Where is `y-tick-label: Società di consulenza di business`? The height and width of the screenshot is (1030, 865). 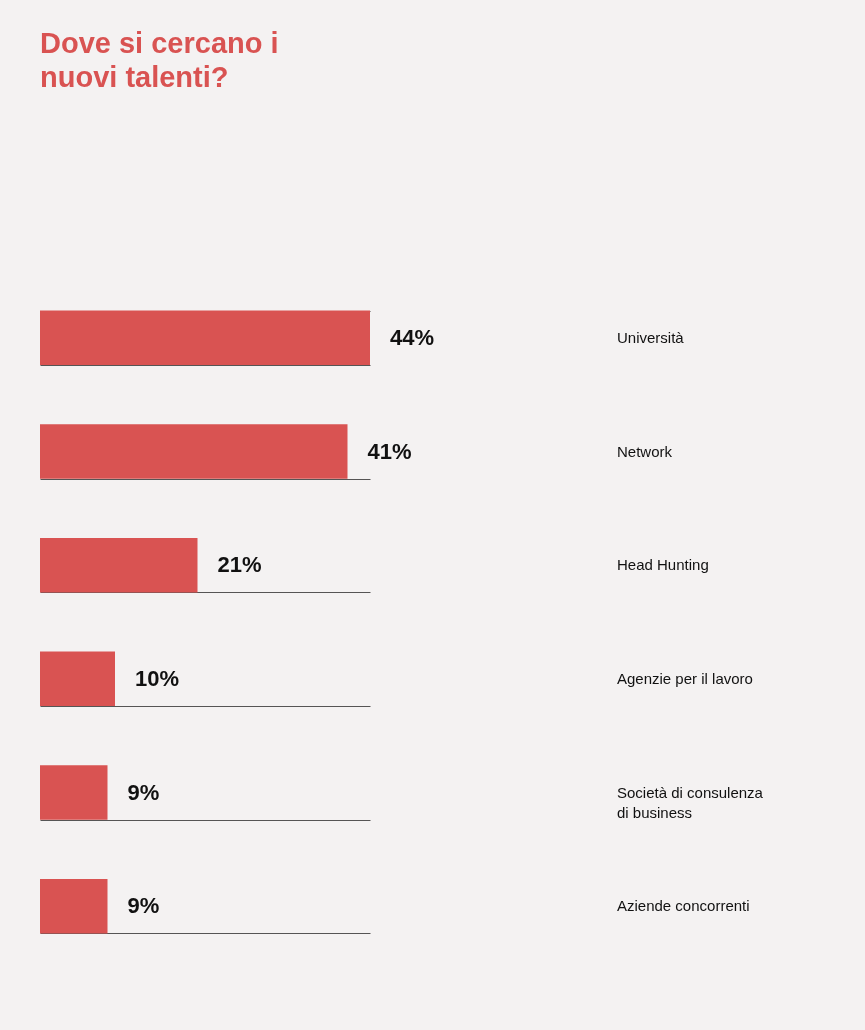 y-tick-label: Società di consulenza di business is located at coordinates (690, 802).